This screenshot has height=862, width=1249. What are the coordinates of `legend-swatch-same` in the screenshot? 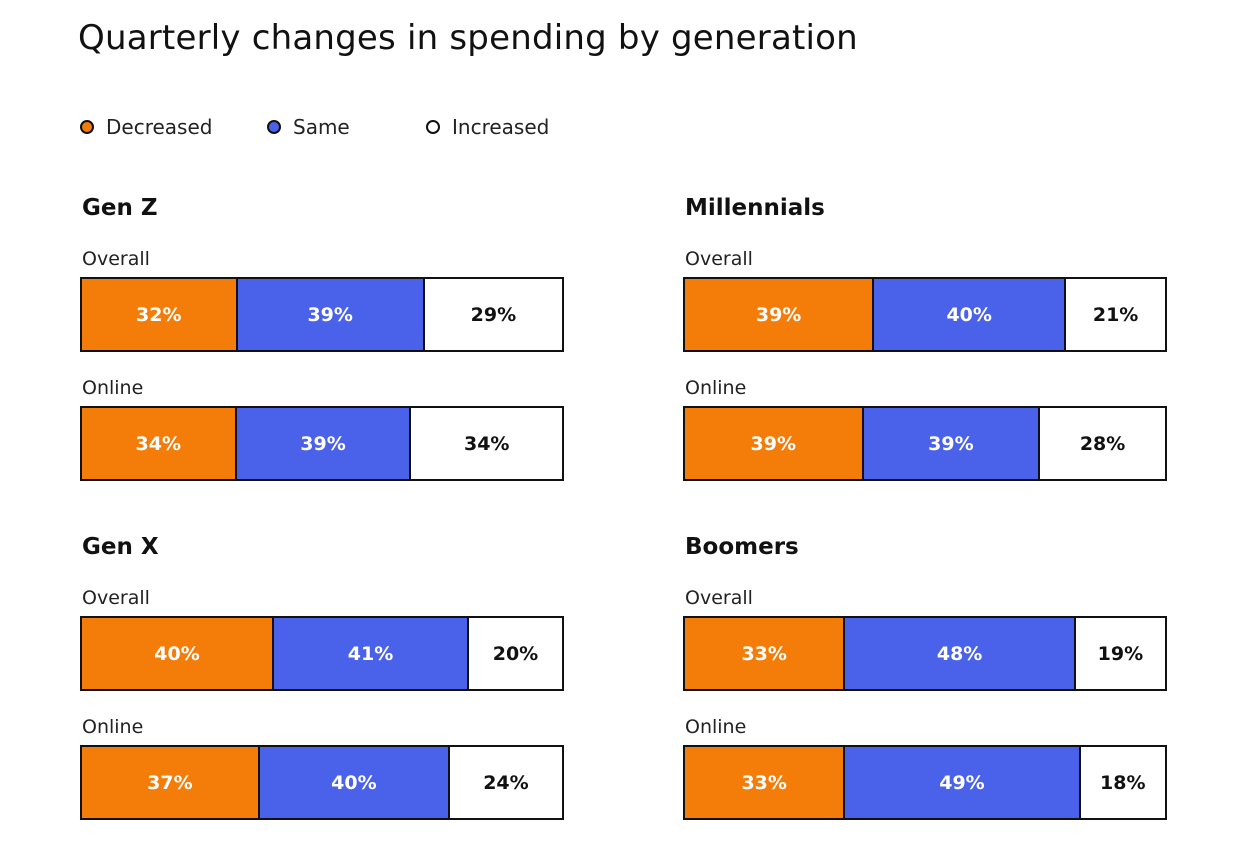 It's located at (274, 127).